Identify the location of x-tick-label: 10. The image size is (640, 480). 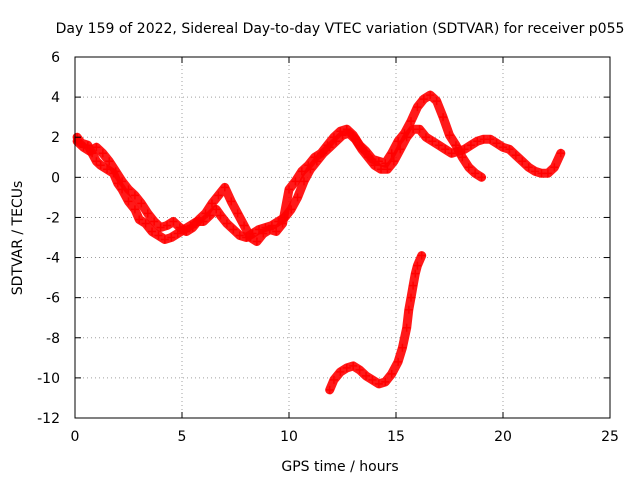
(289, 437).